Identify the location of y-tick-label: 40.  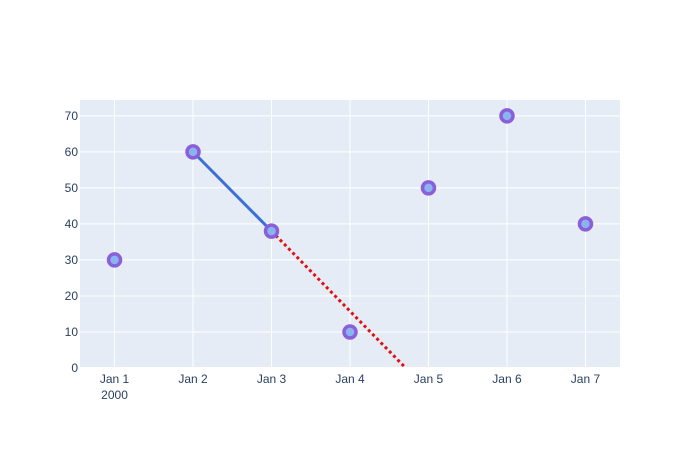
(72, 224).